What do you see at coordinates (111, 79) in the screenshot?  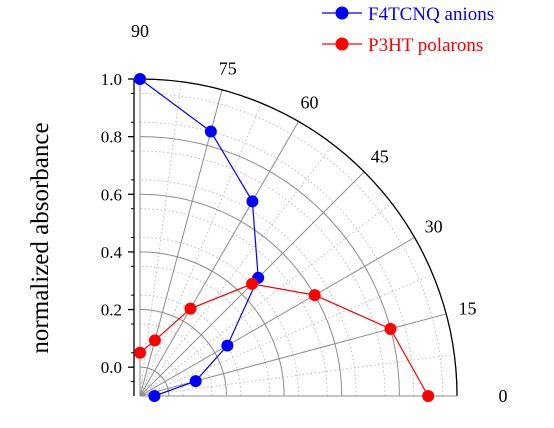 I see `radial-tick-label: 1.0` at bounding box center [111, 79].